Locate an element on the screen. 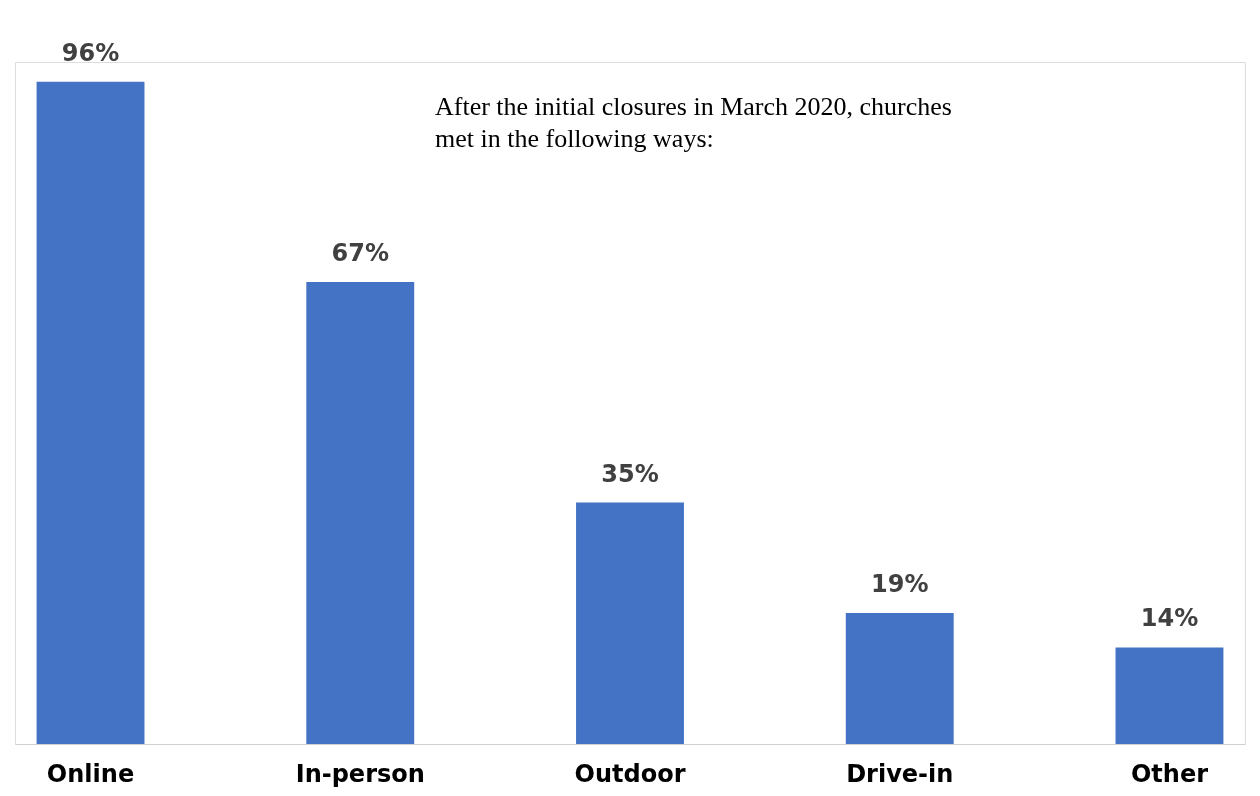 The height and width of the screenshot is (796, 1260). data-label: 35% is located at coordinates (630, 473).